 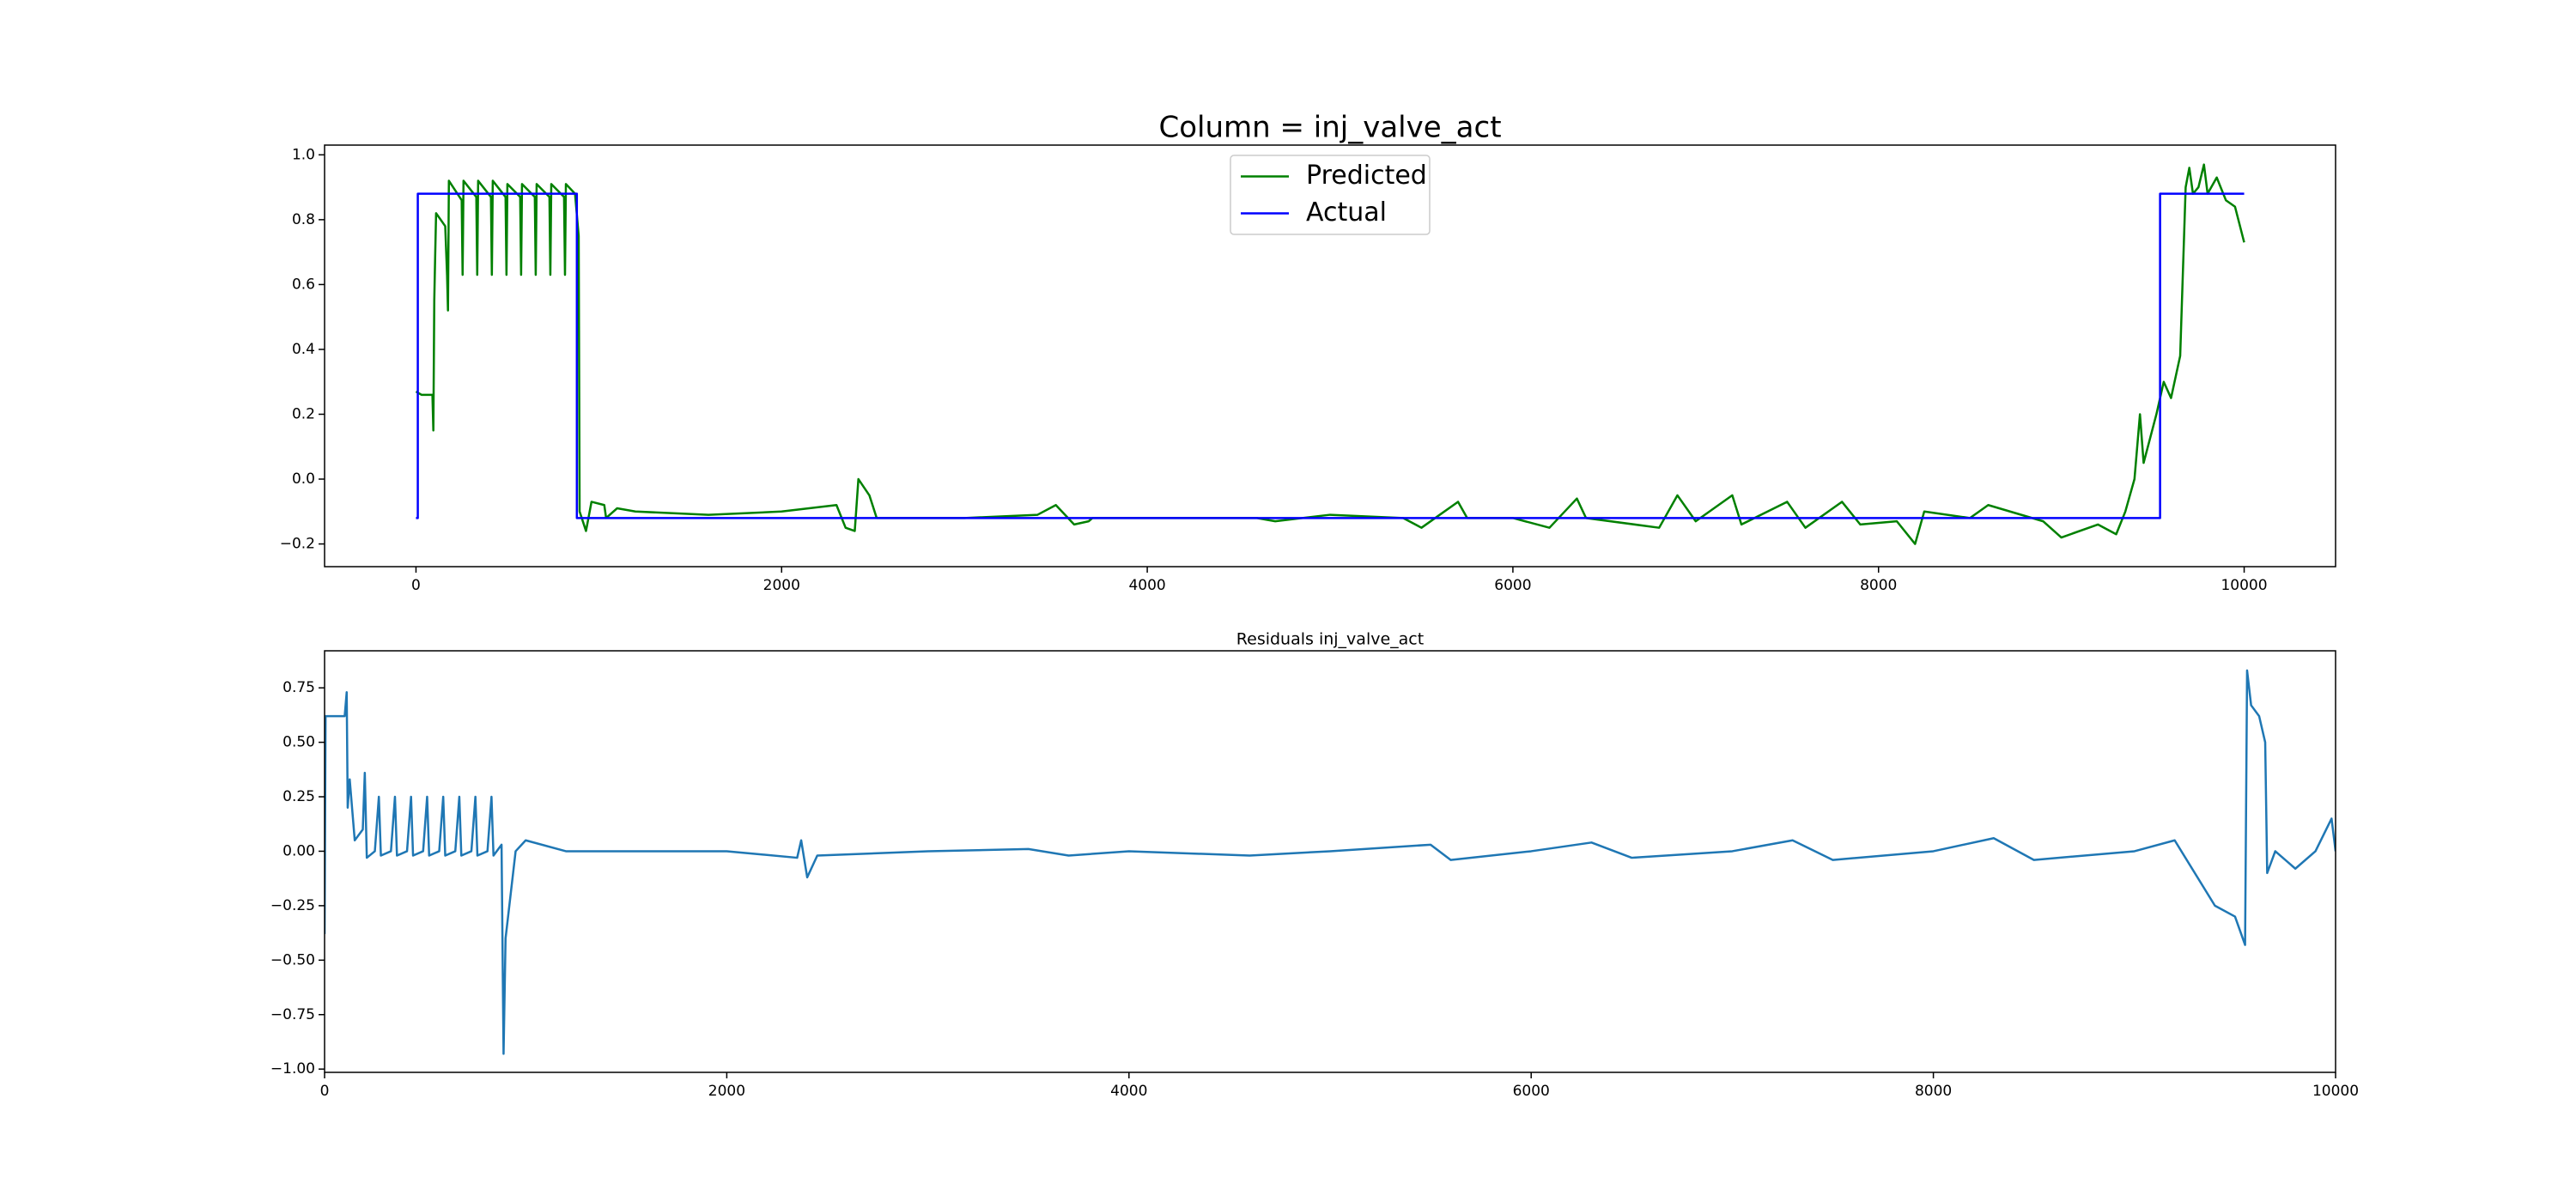 What do you see at coordinates (303, 349) in the screenshot?
I see `y-tick-label: 0.4` at bounding box center [303, 349].